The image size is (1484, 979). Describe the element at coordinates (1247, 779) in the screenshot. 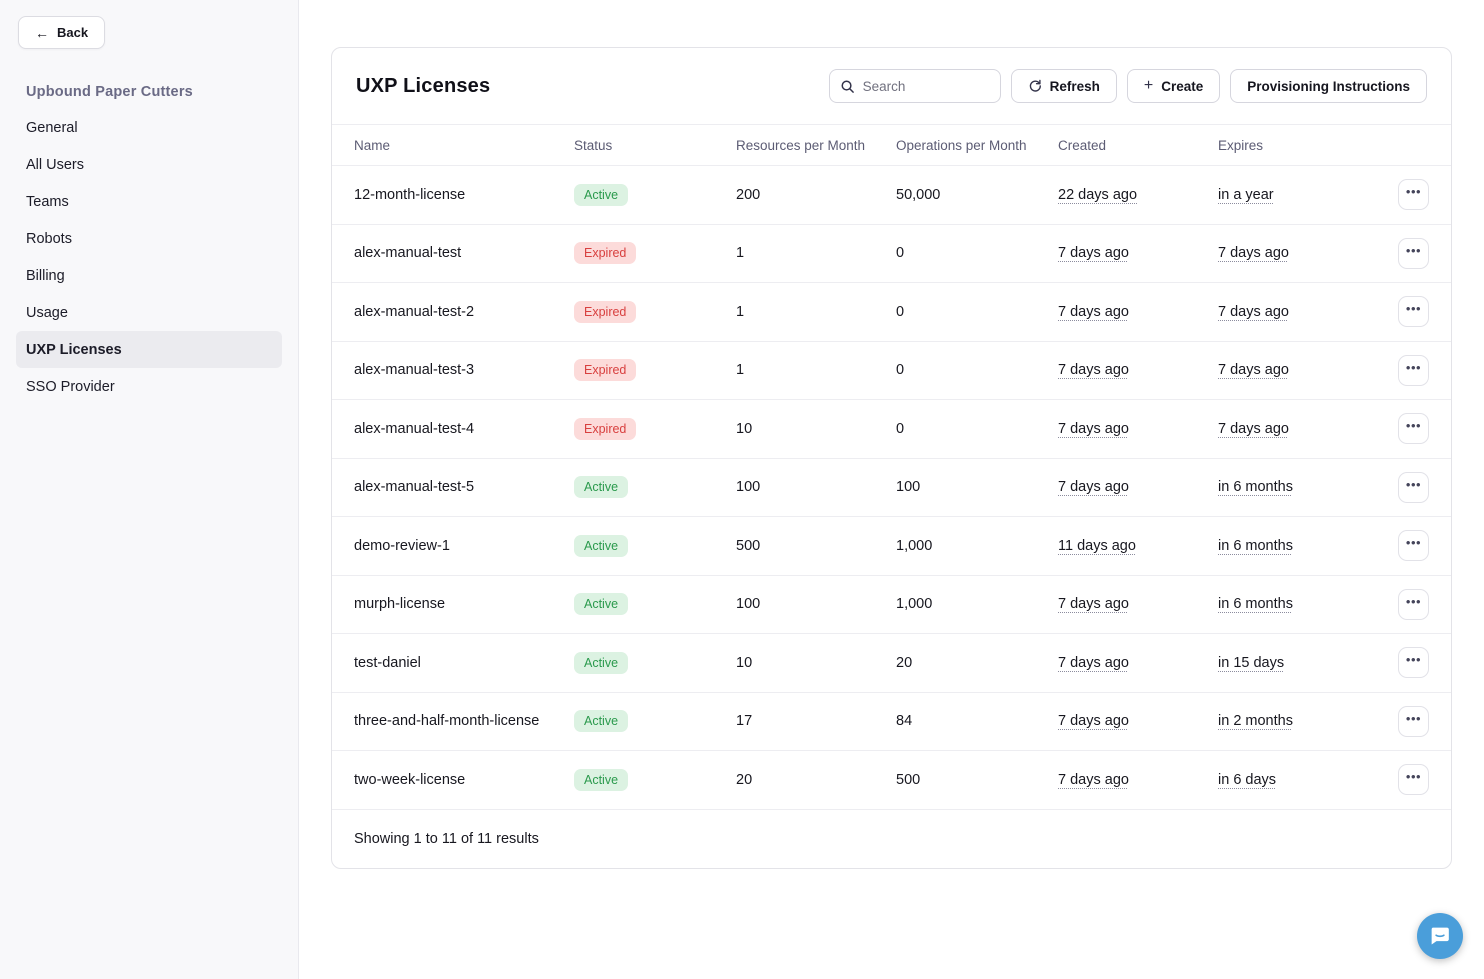

I see `expires-date: in 6 days` at that location.